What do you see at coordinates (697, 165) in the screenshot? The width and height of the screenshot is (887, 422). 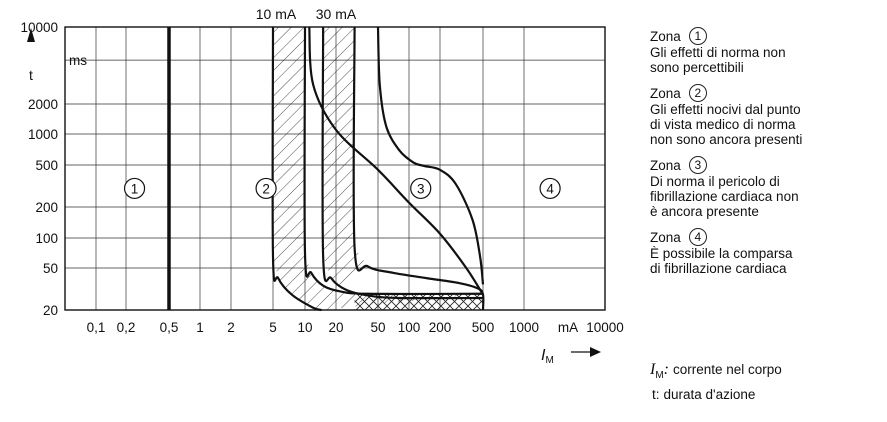 I see `zone-number-badge: 3` at bounding box center [697, 165].